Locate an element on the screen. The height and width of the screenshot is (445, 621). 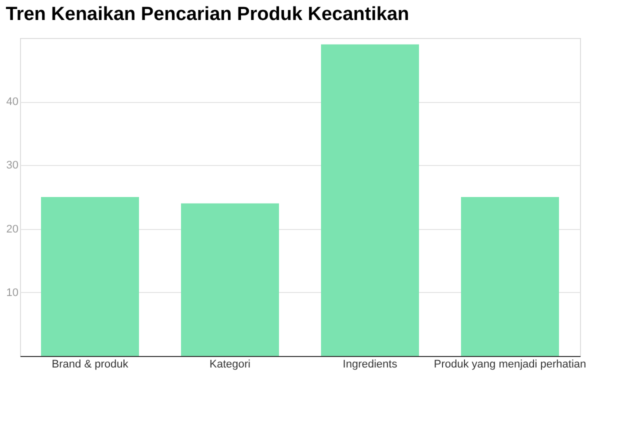
y-tick-label: 30 is located at coordinates (12, 166).